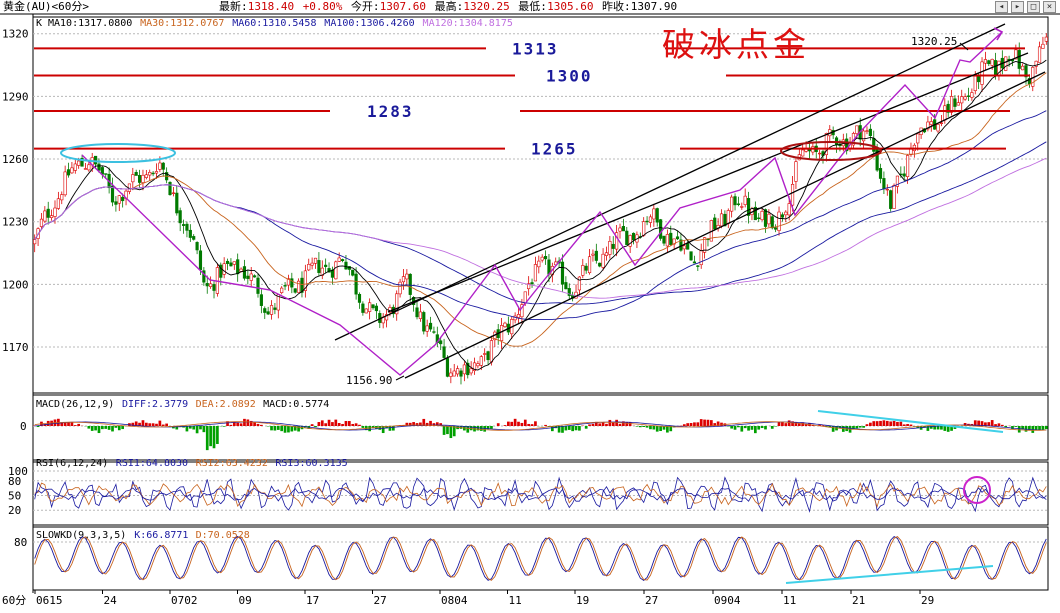  What do you see at coordinates (789, 600) in the screenshot?
I see `x-tick-label-11: 11` at bounding box center [789, 600].